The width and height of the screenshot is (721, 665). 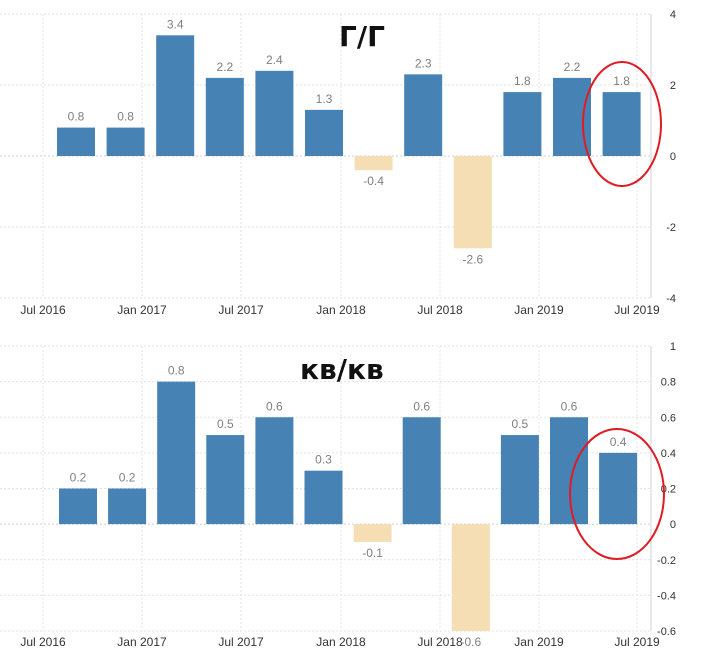 What do you see at coordinates (671, 299) in the screenshot?
I see `y-tick-label: -4` at bounding box center [671, 299].